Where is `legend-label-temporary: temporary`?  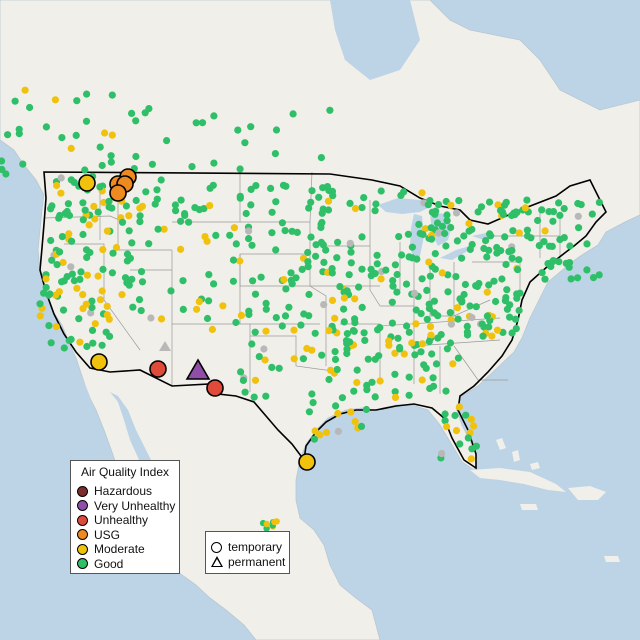 legend-label-temporary: temporary is located at coordinates (255, 547).